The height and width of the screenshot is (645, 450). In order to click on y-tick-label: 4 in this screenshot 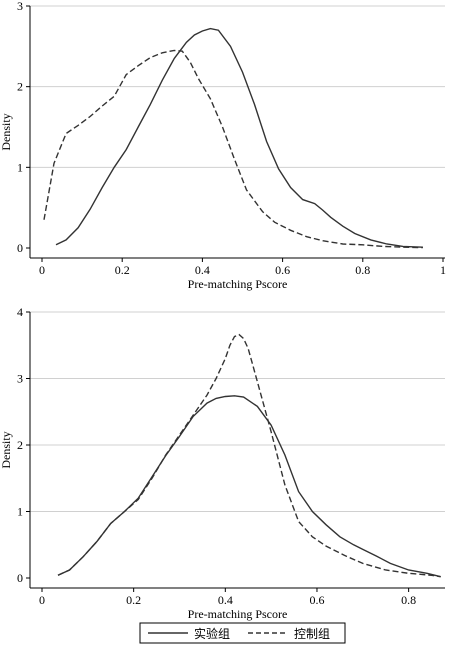, I will do `click(20, 312)`.